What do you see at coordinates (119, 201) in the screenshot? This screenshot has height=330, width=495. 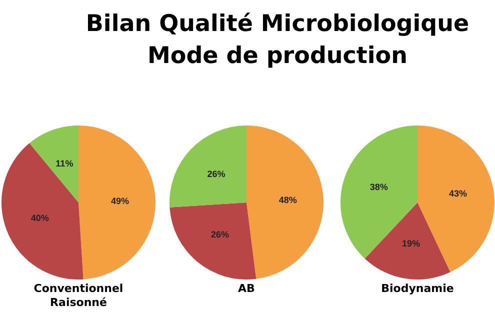 I see `data-label: 49%` at bounding box center [119, 201].